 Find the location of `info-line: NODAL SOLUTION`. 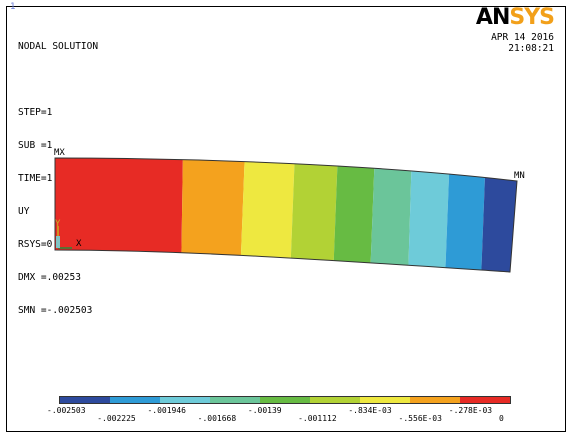

info-line: NODAL SOLUTION is located at coordinates (58, 46).